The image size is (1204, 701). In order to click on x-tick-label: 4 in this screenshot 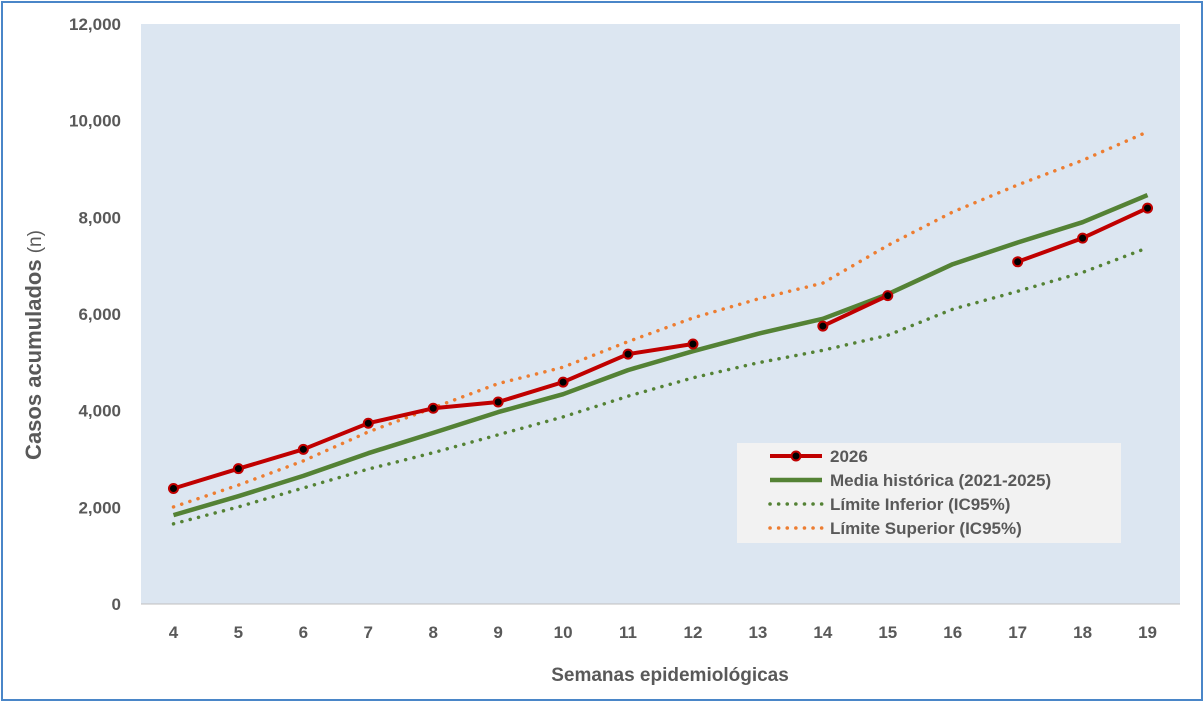, I will do `click(174, 632)`.